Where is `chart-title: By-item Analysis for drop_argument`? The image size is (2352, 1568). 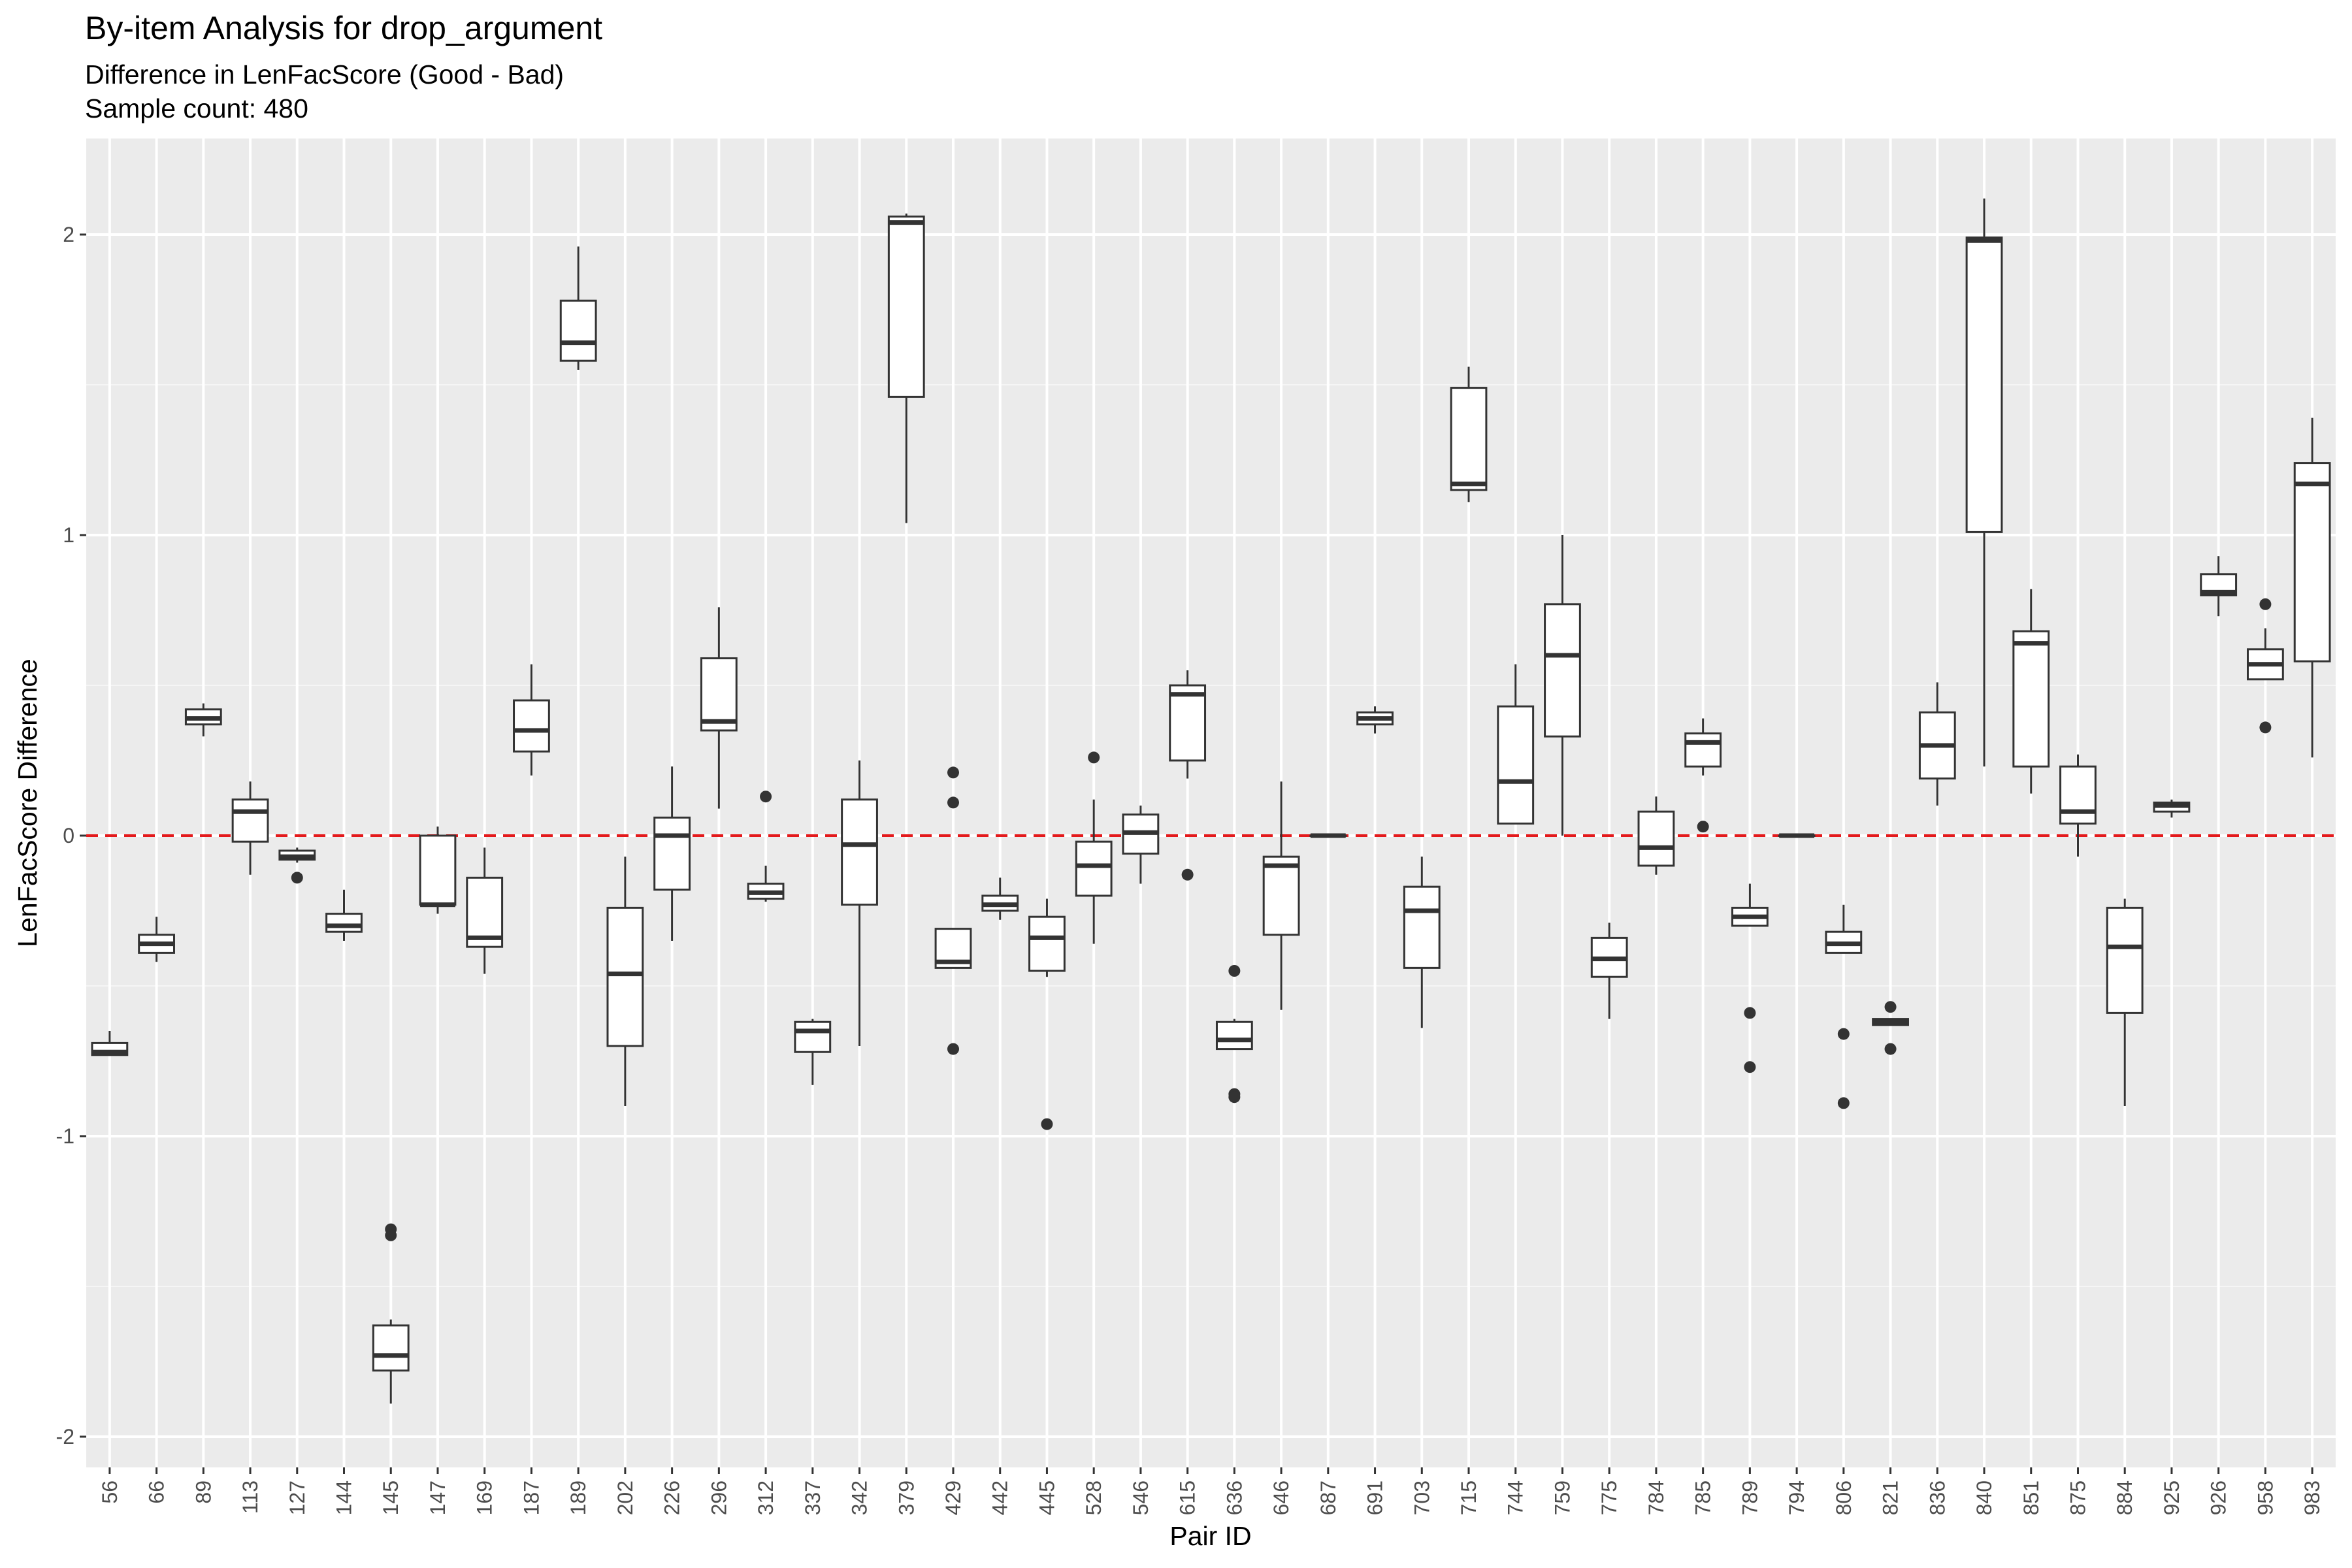
chart-title: By-item Analysis for drop_argument is located at coordinates (343, 28).